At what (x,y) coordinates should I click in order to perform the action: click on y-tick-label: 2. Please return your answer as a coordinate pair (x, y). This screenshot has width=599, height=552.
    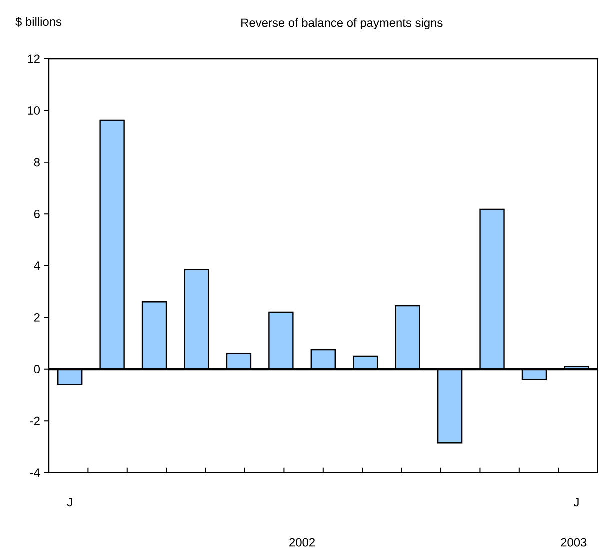
    Looking at the image, I should click on (37, 318).